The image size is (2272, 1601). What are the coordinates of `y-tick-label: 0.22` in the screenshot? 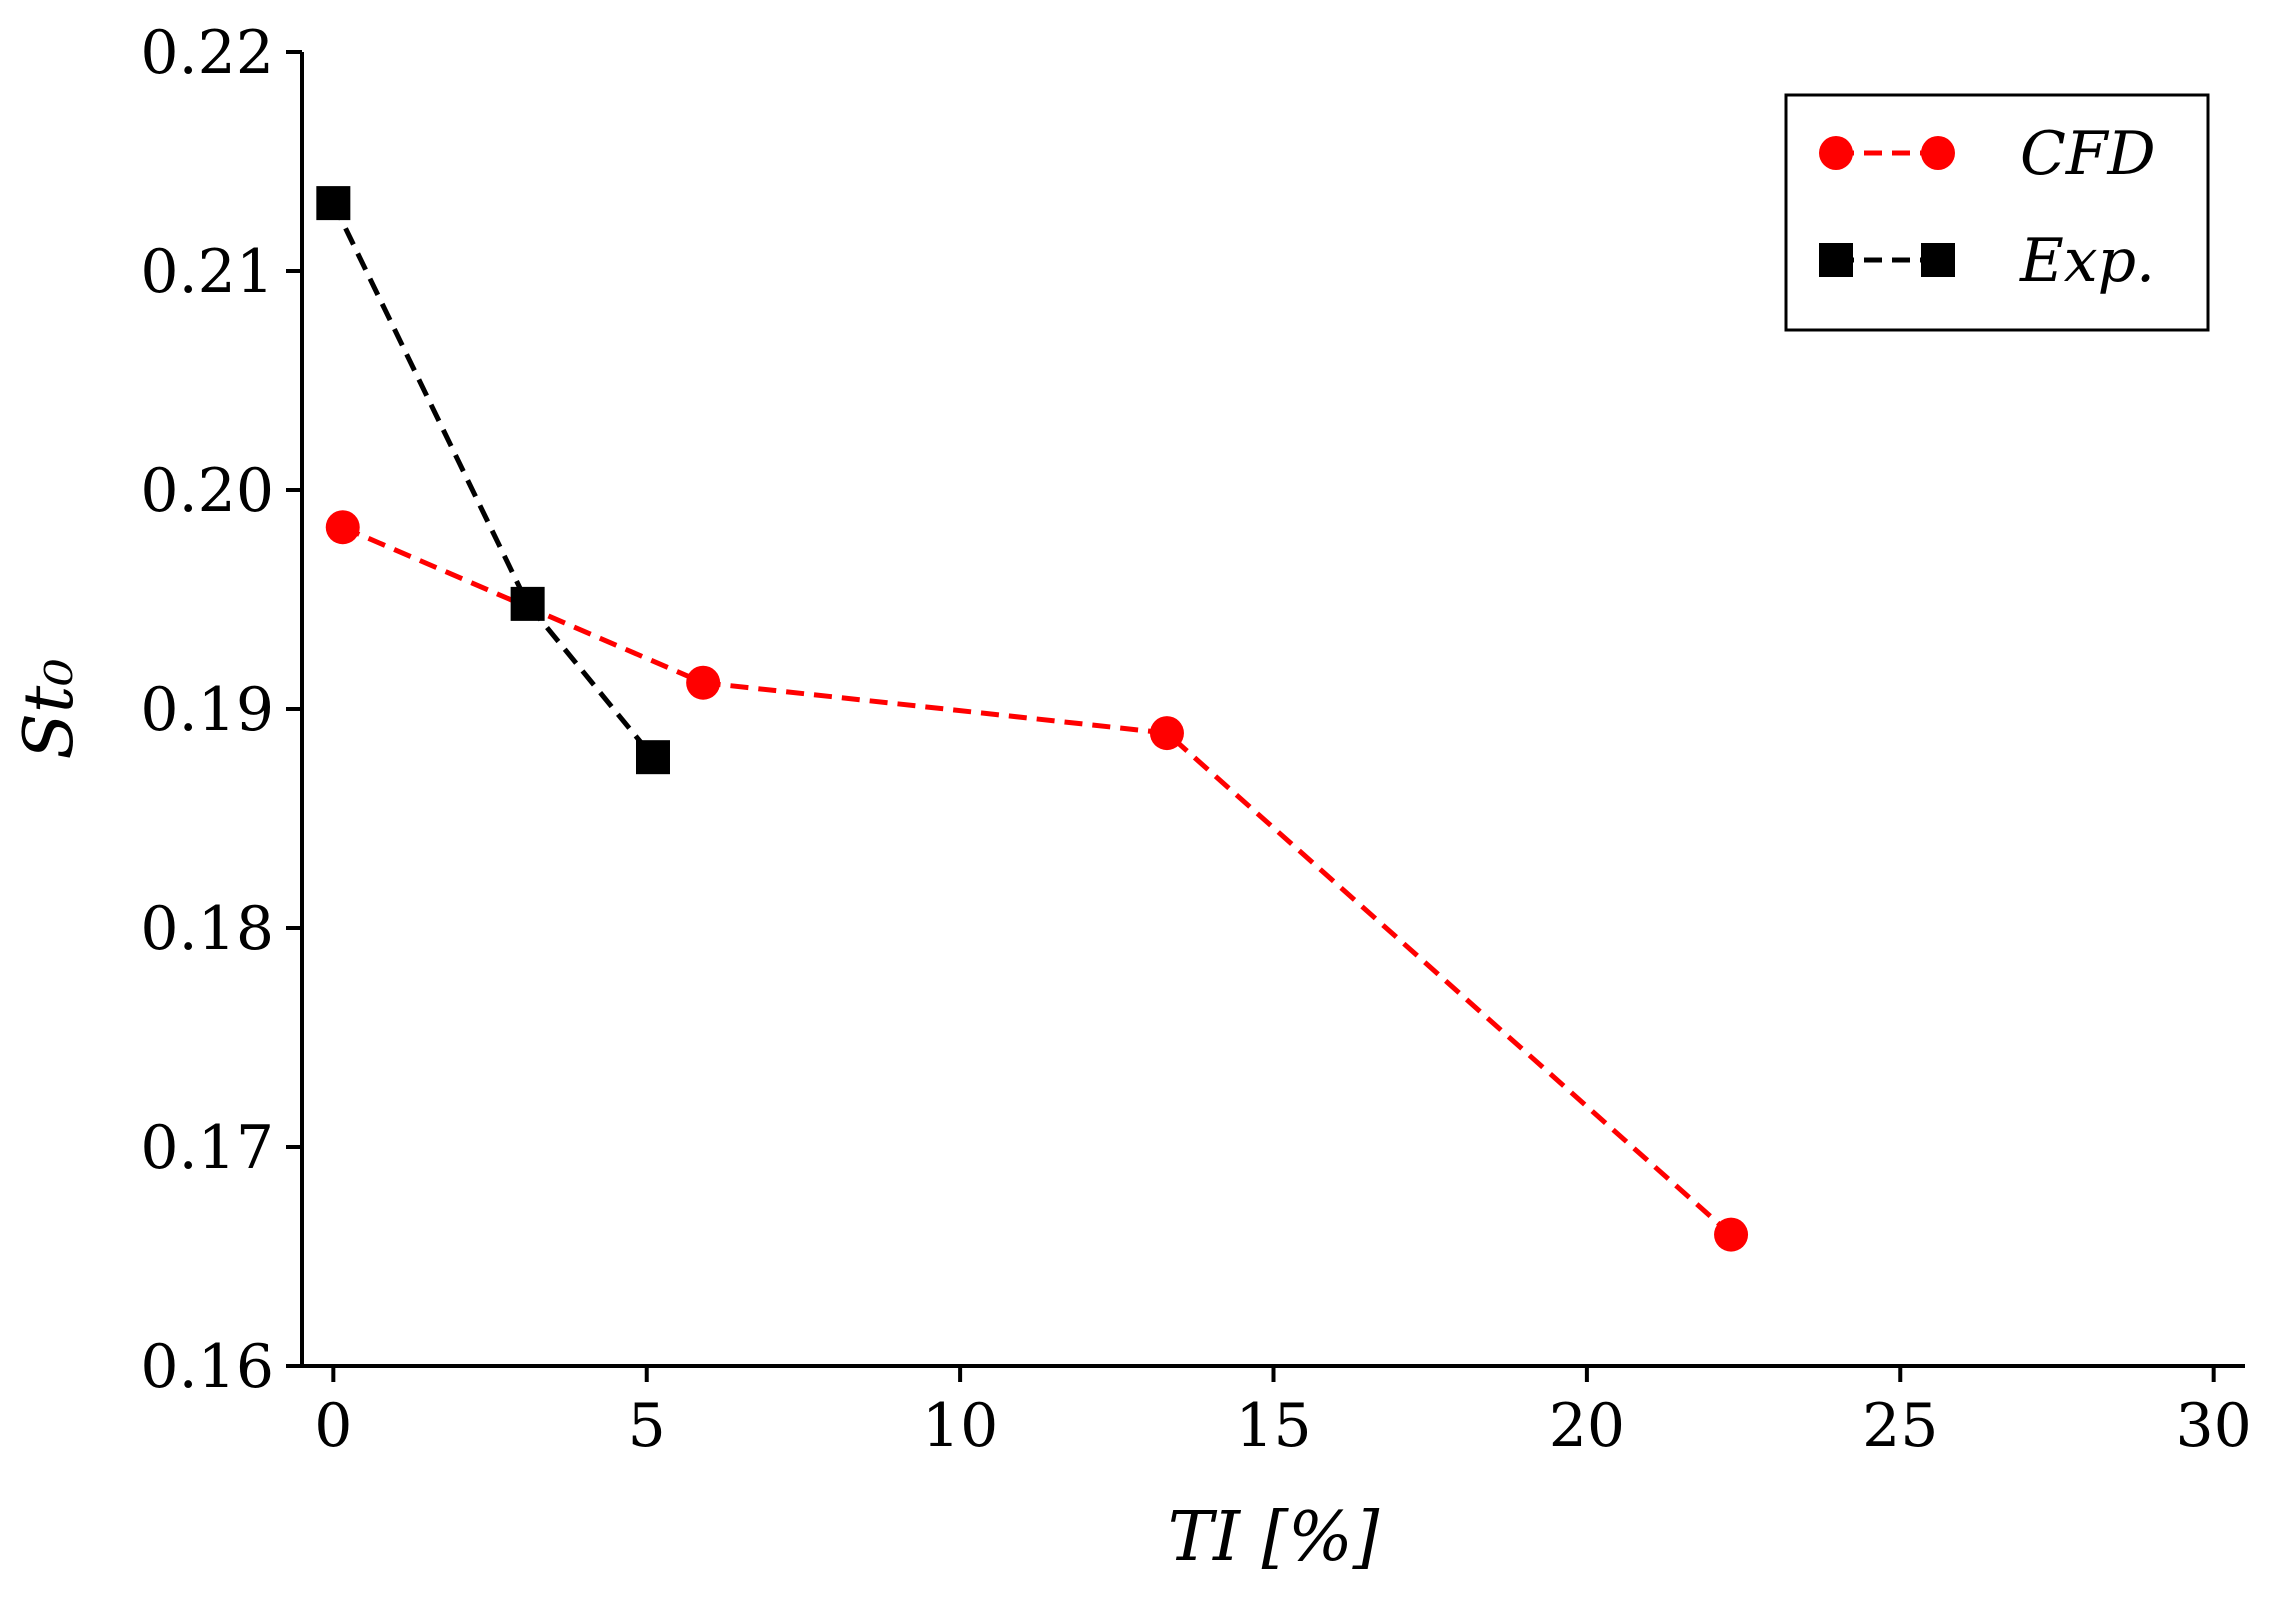 It's located at (207, 53).